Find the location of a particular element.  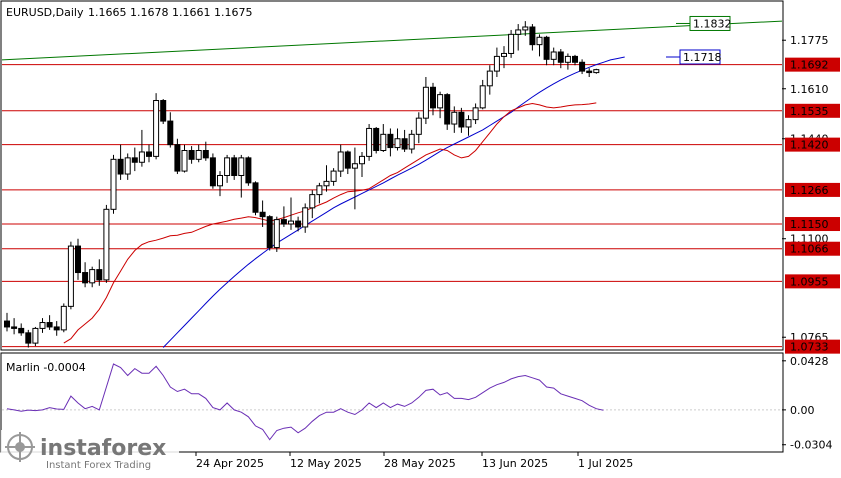

y-tick-label-1: 1.1610 is located at coordinates (809, 89).